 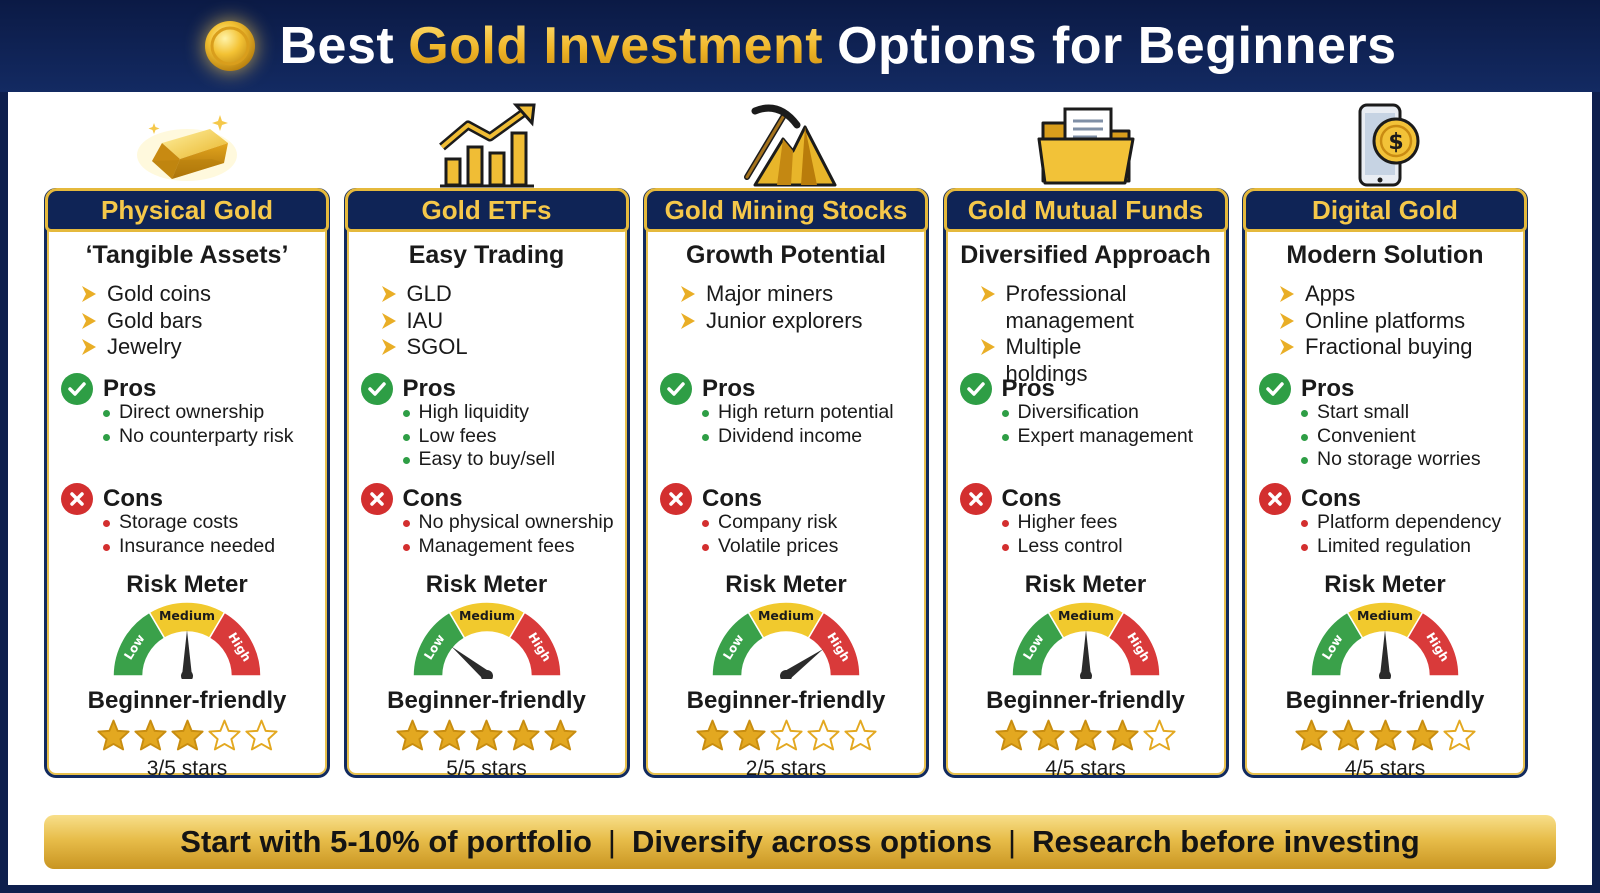 I want to click on con-item: Management fees, so click(x=512, y=547).